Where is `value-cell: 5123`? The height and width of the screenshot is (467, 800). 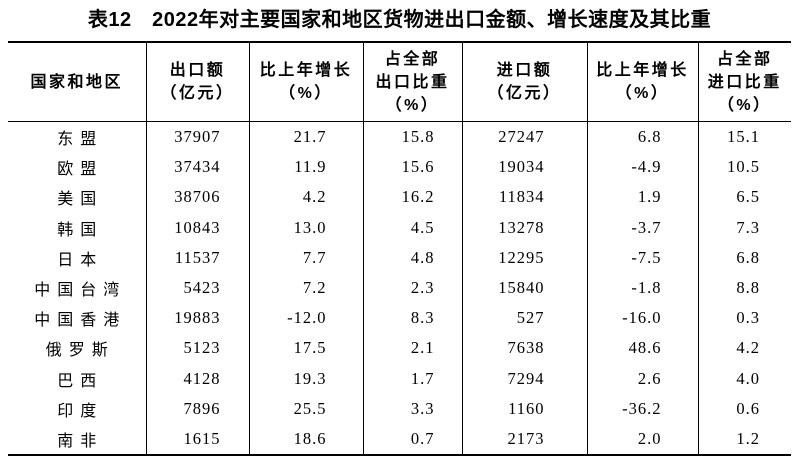
value-cell: 5123 is located at coordinates (197, 348).